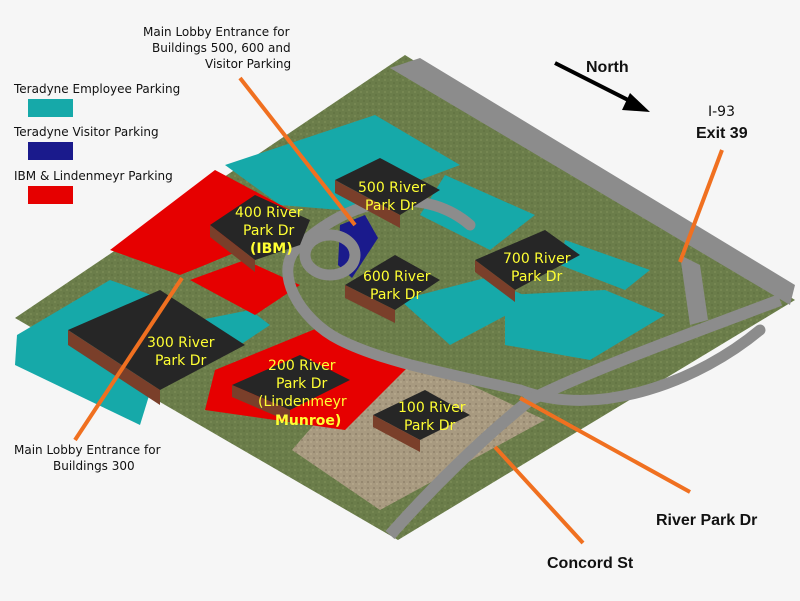 The image size is (800, 601). What do you see at coordinates (432, 408) in the screenshot?
I see `b100-line1: 100 River` at bounding box center [432, 408].